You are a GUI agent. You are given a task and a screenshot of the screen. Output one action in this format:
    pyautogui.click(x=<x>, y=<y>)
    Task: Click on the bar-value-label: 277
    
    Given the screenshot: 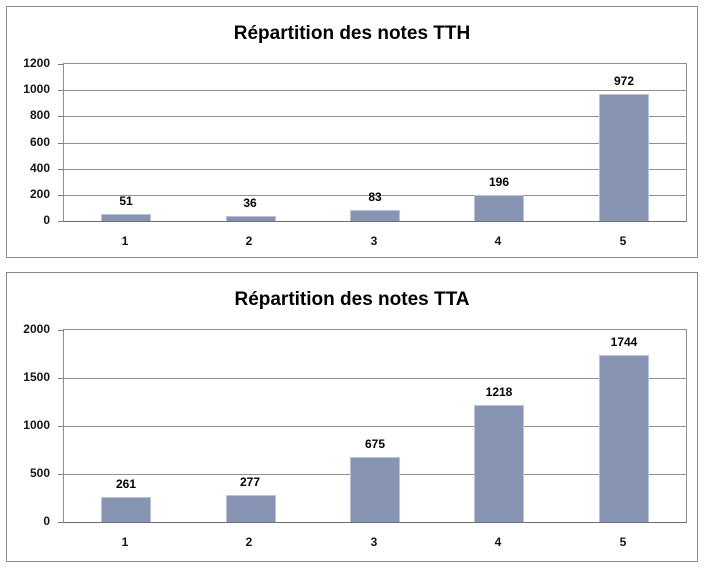 What is the action you would take?
    pyautogui.click(x=250, y=482)
    